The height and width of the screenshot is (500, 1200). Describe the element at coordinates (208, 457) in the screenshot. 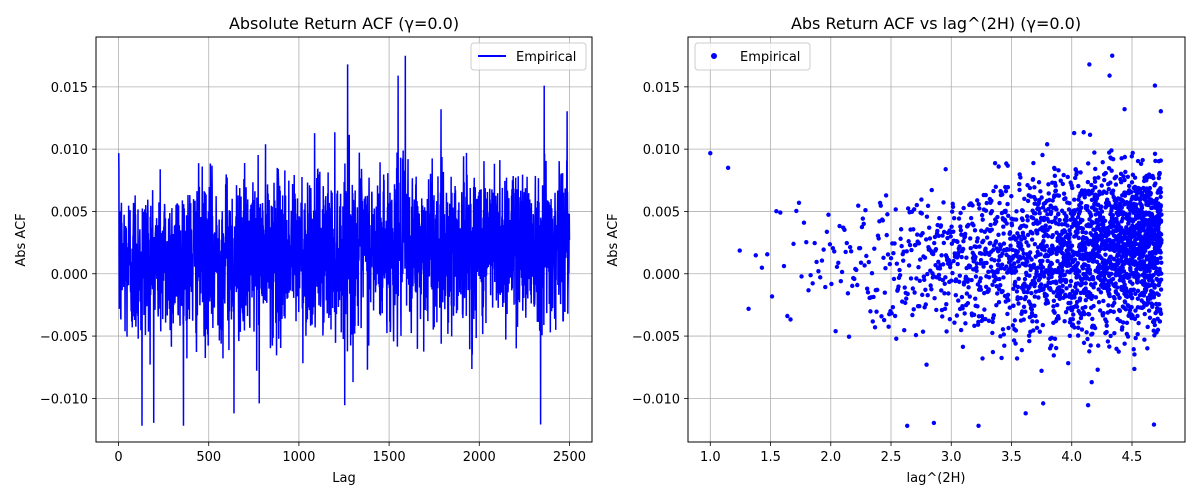

I see `x-tick-label: 500` at that location.